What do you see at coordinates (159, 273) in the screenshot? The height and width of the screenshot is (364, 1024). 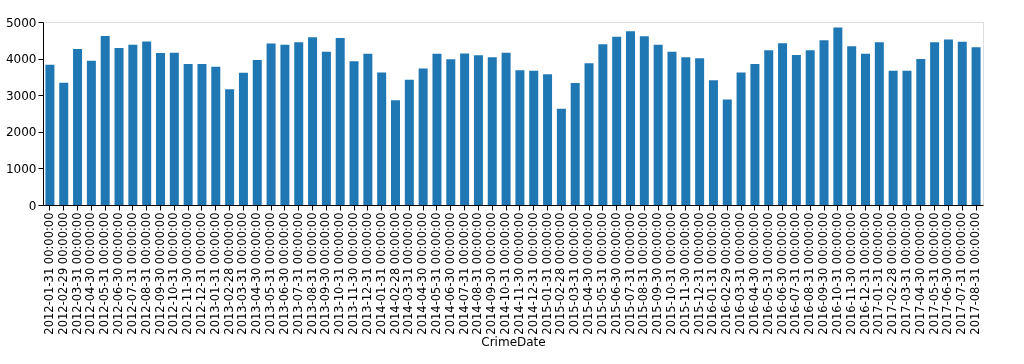 I see `x-tick-label: 2012-09-30 00:00:00` at bounding box center [159, 273].